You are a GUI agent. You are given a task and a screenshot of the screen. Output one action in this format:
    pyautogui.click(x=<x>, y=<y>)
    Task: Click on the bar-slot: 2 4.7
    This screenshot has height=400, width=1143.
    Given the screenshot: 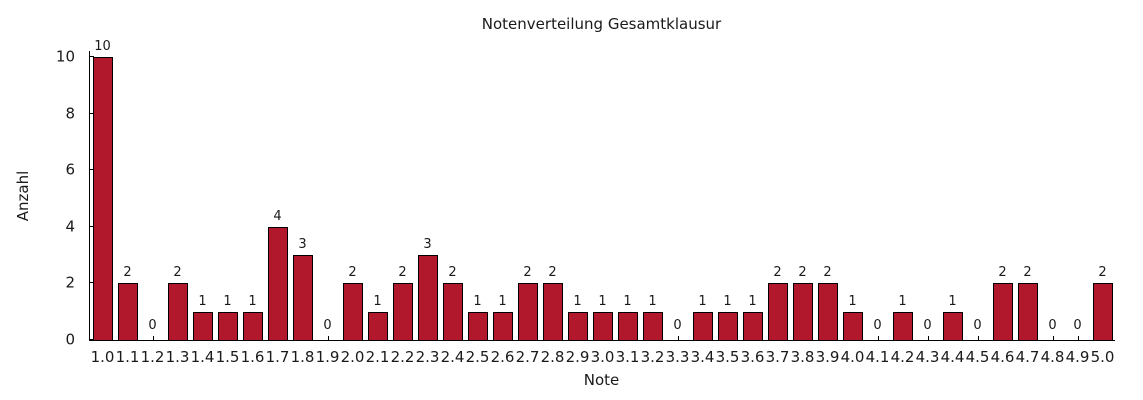 What is the action you would take?
    pyautogui.click(x=1027, y=207)
    